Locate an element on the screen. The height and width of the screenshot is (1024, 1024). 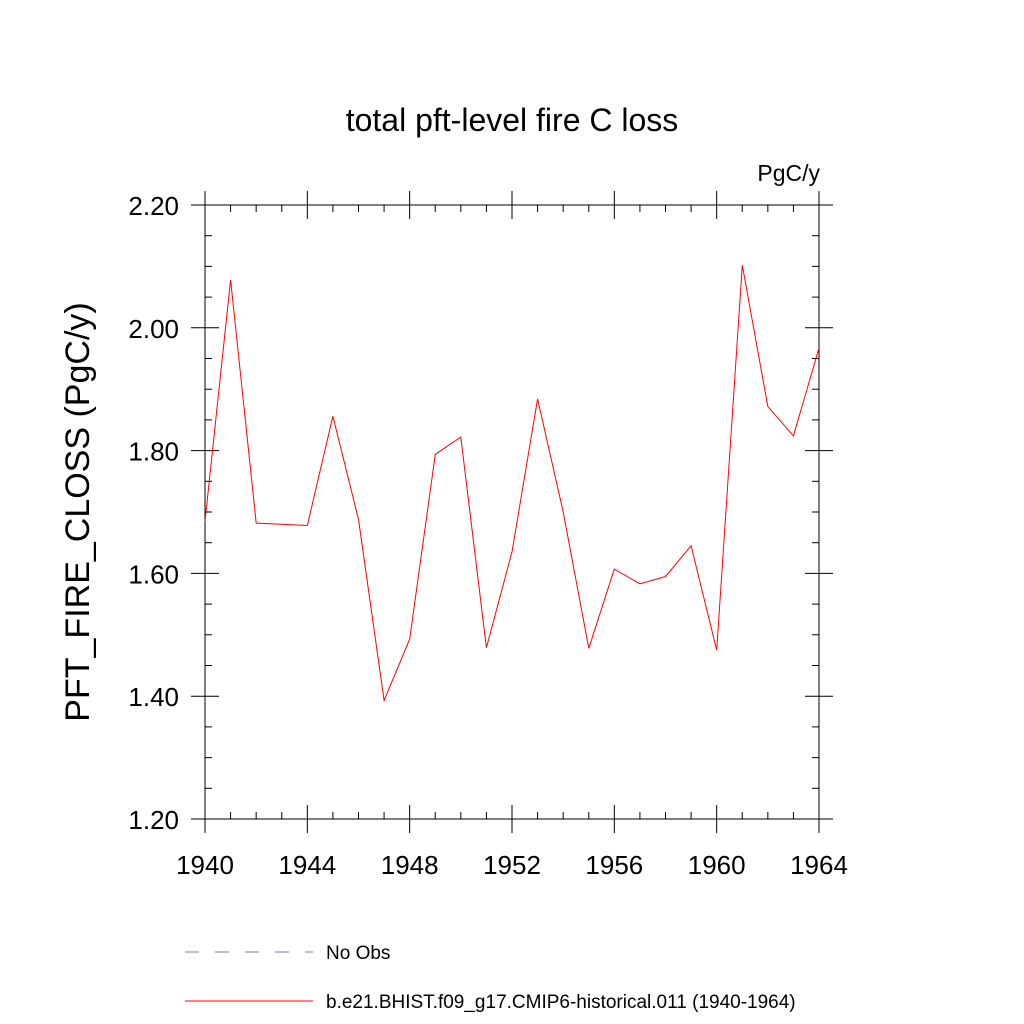
x-tick-label: 1952 is located at coordinates (512, 865).